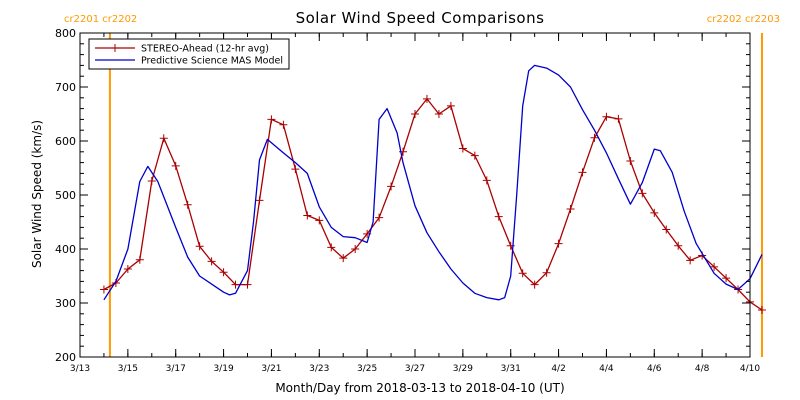  Describe the element at coordinates (750, 369) in the screenshot. I see `x-tick-label: 4/10` at that location.